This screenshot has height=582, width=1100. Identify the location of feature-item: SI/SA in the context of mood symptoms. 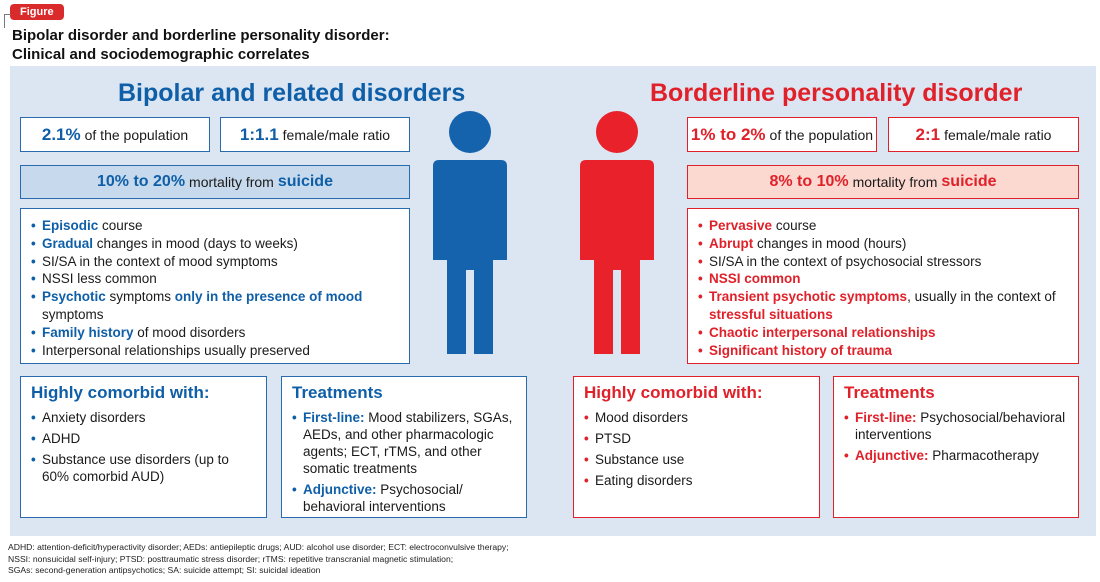
(216, 262).